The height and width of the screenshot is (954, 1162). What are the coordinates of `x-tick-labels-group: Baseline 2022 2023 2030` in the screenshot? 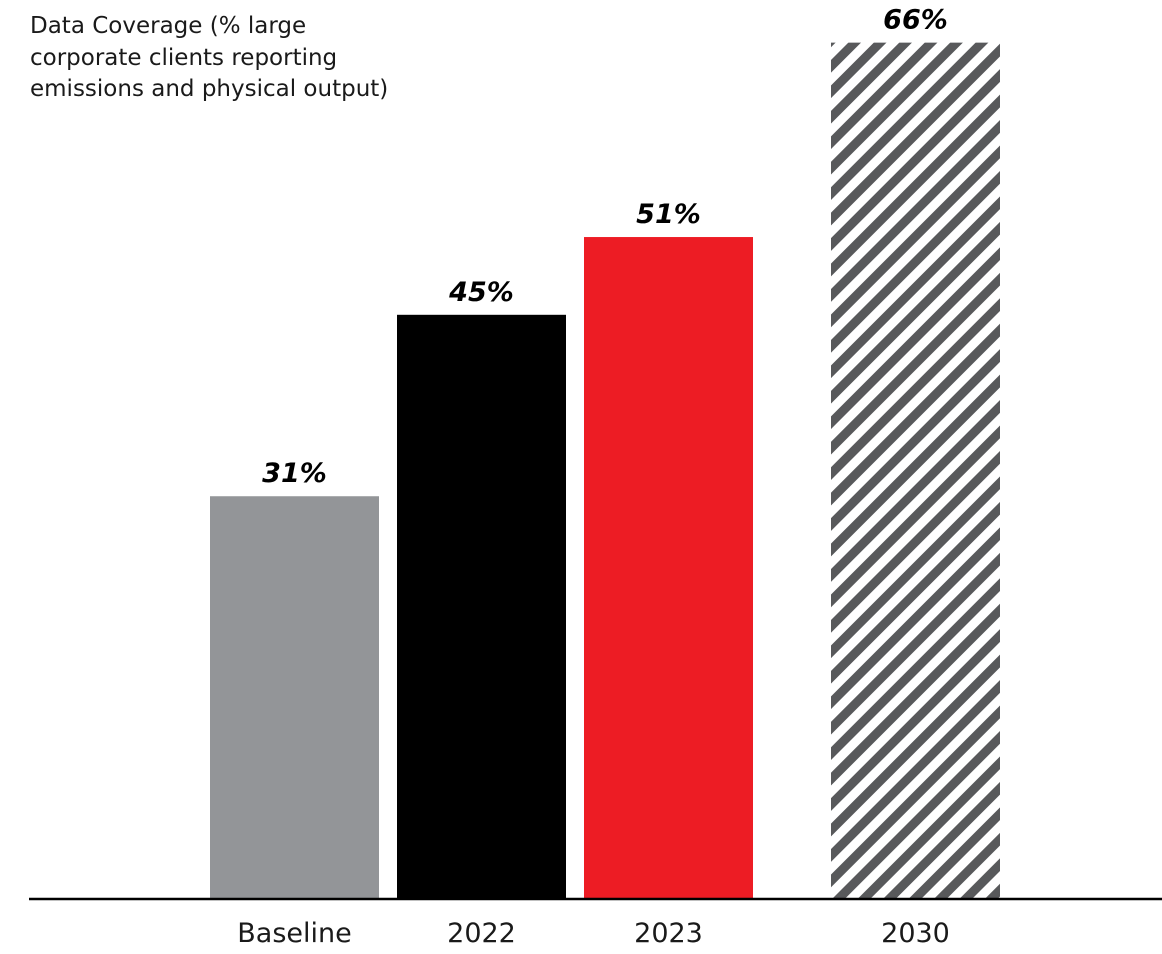 It's located at (593, 933).